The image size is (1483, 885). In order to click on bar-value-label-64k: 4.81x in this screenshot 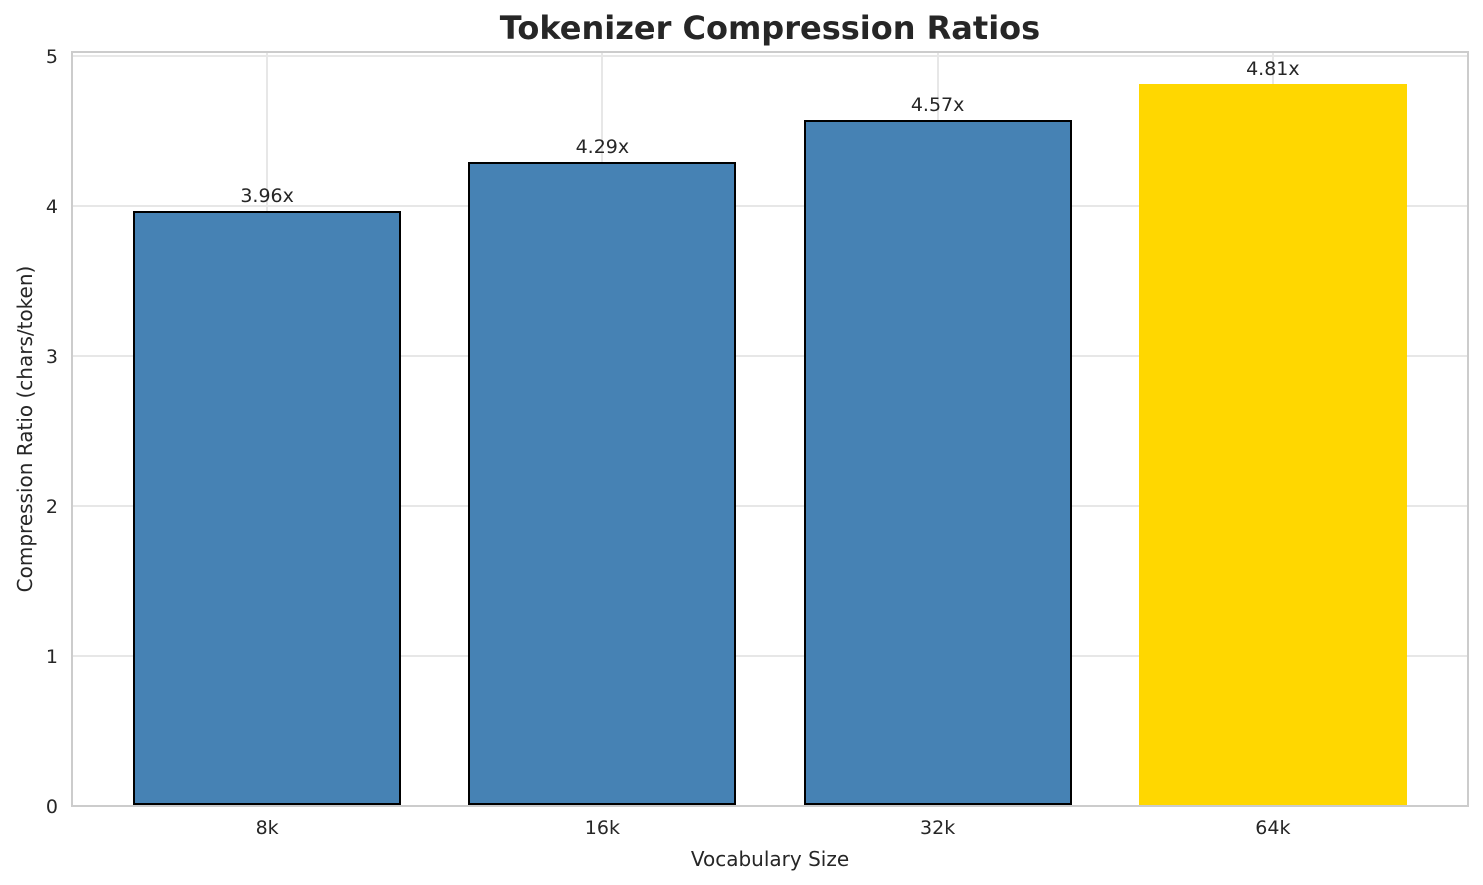, I will do `click(1273, 68)`.